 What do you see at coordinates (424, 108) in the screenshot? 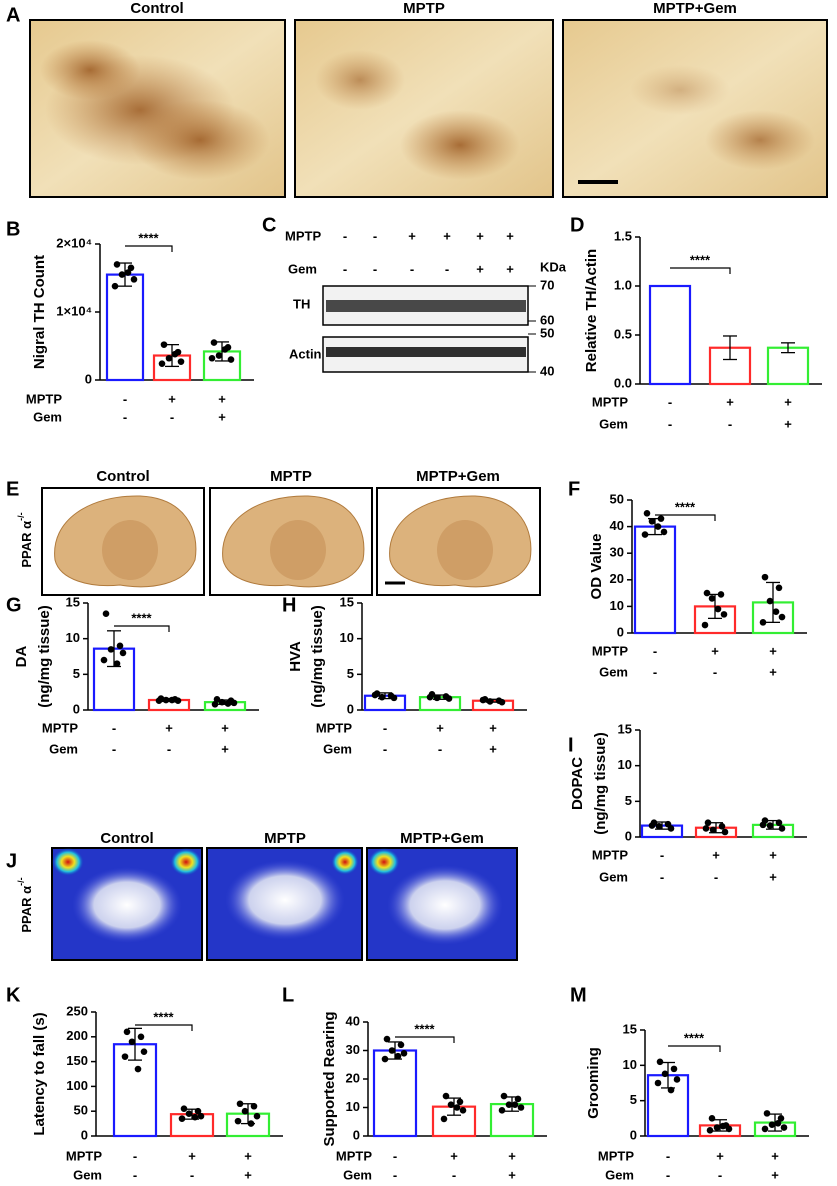
I see `micrograph` at bounding box center [424, 108].